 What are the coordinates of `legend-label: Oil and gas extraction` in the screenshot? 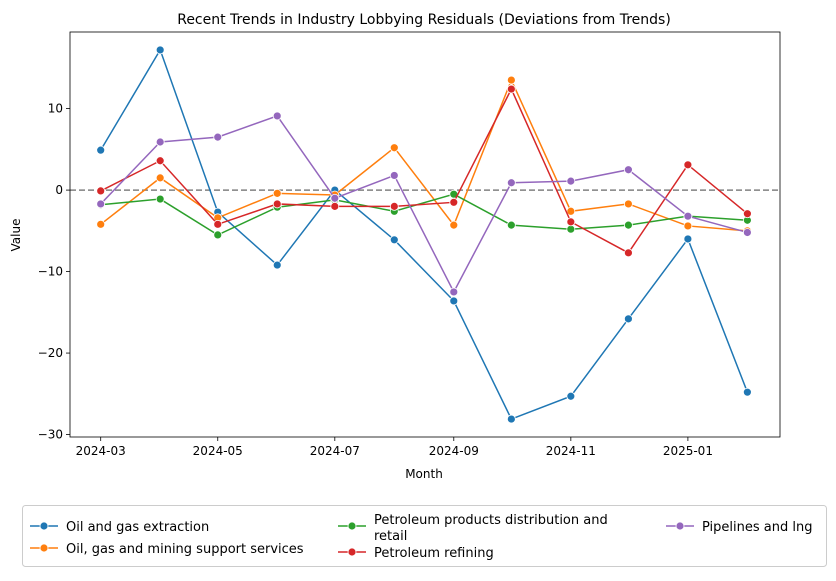 It's located at (137, 527).